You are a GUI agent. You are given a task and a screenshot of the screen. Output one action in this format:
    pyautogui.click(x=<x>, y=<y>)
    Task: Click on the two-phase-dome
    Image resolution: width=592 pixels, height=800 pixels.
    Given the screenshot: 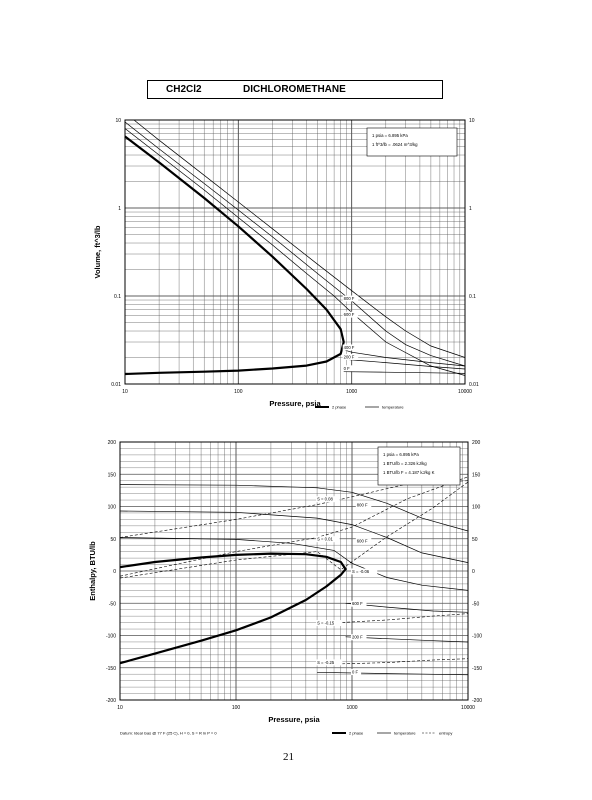 What is the action you would take?
    pyautogui.click(x=234, y=255)
    